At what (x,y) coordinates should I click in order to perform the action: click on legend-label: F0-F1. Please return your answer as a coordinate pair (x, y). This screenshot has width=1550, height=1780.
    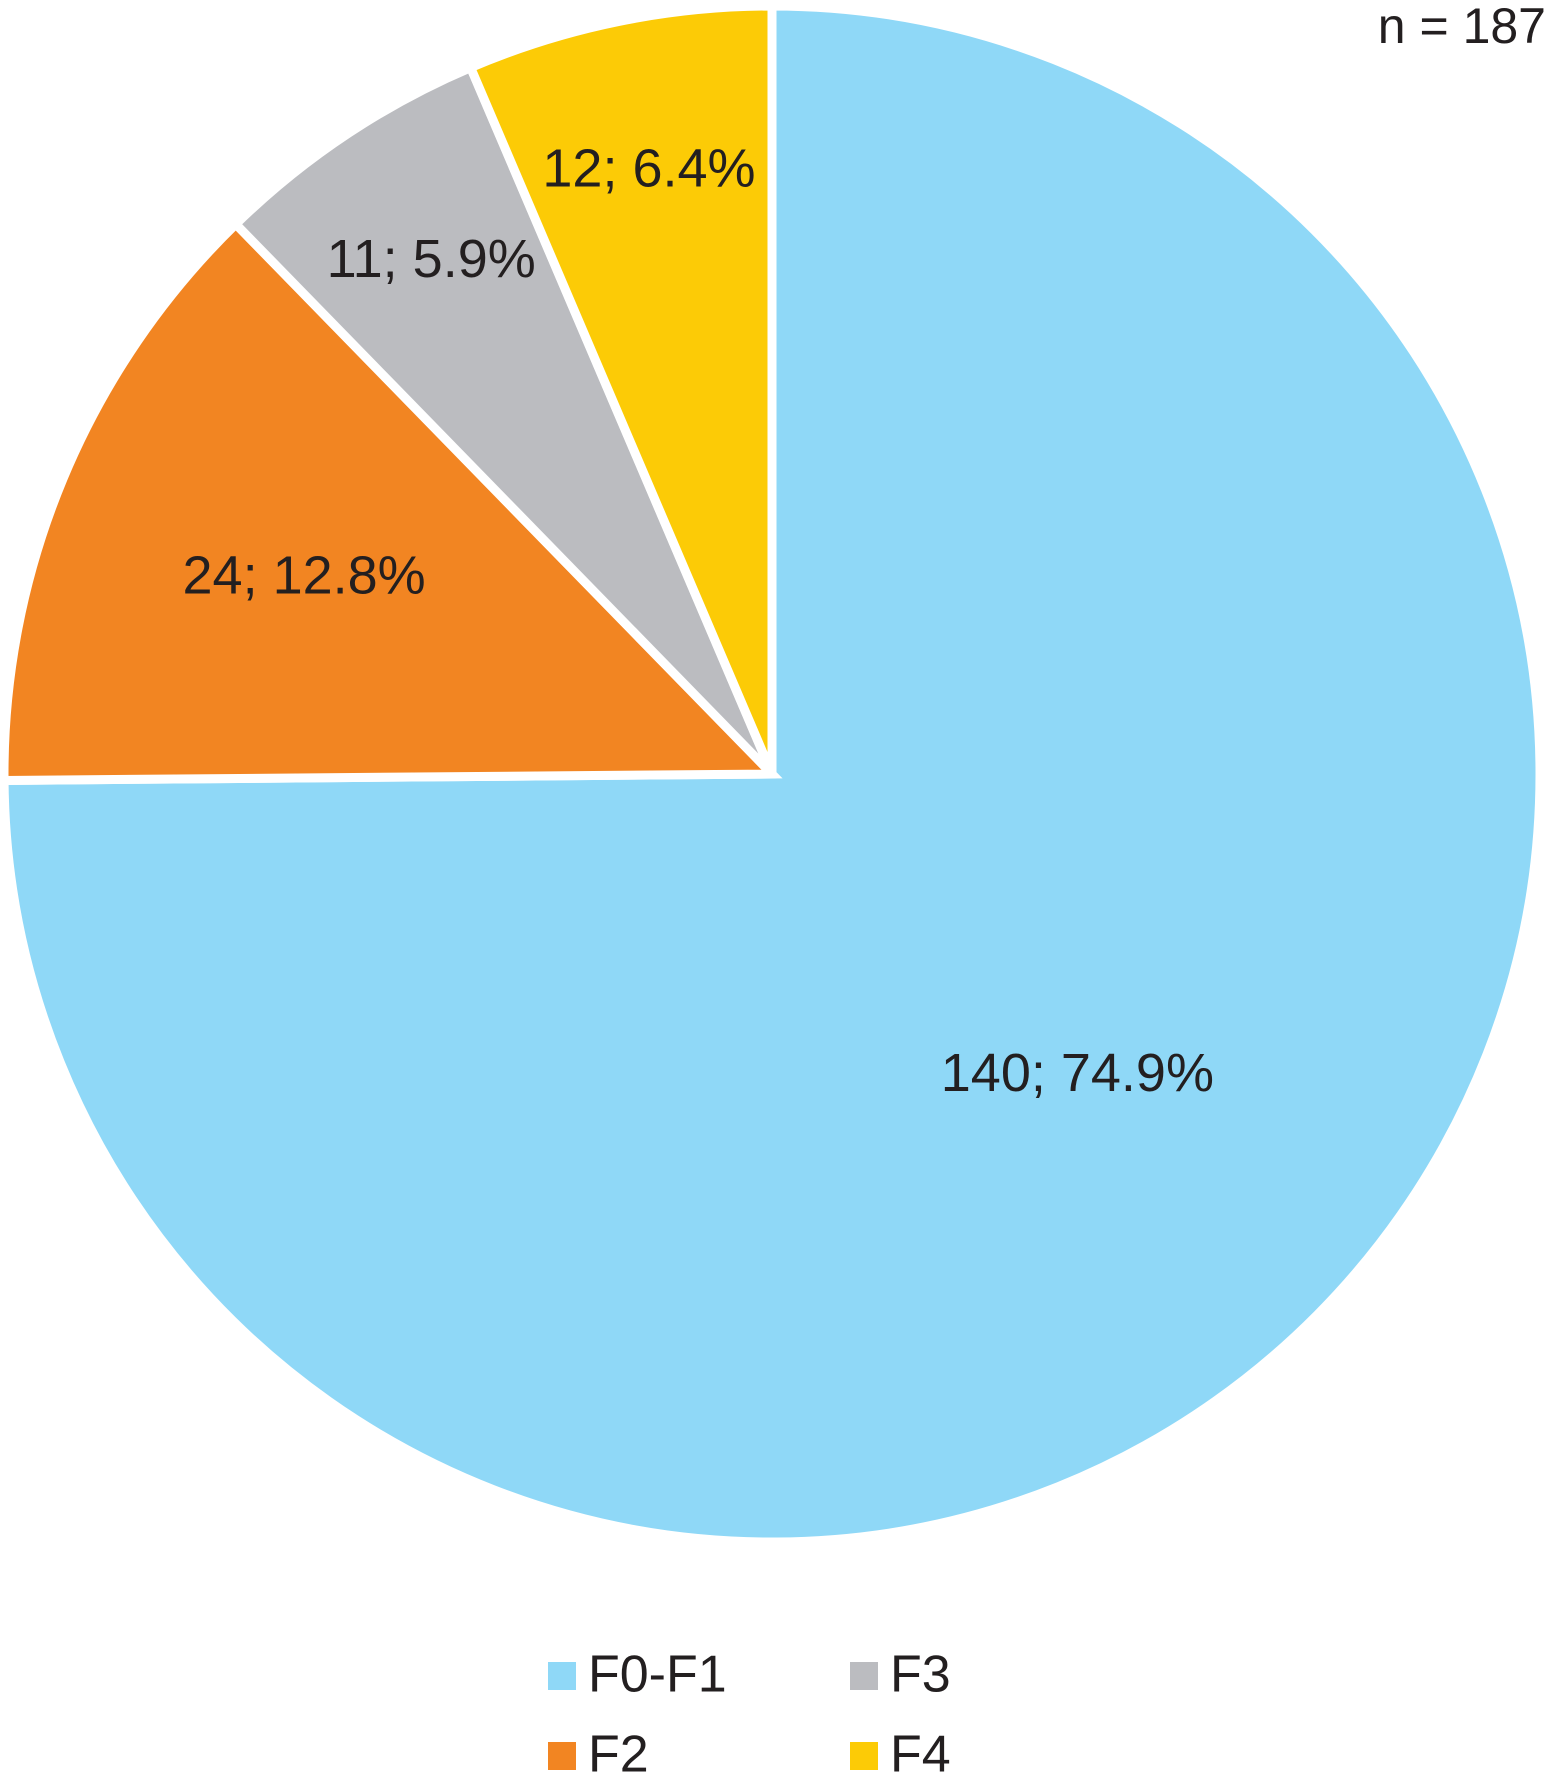
    Looking at the image, I should click on (657, 1675).